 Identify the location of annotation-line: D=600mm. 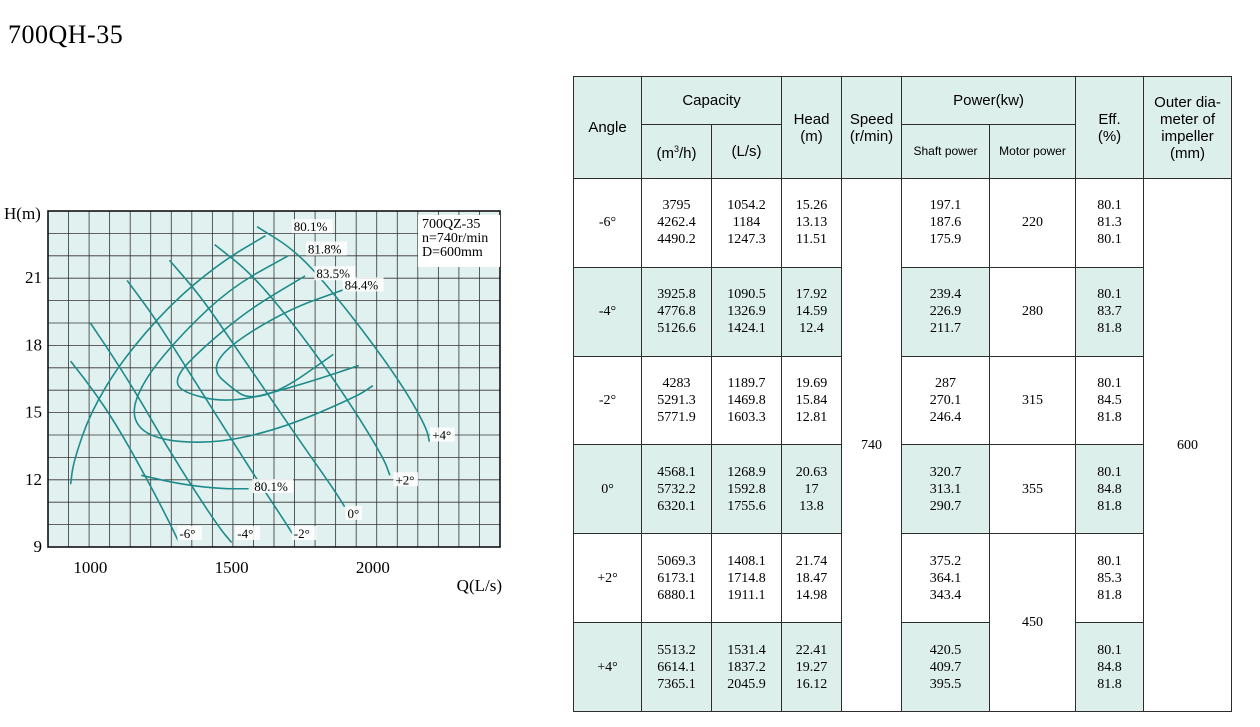
(452, 252).